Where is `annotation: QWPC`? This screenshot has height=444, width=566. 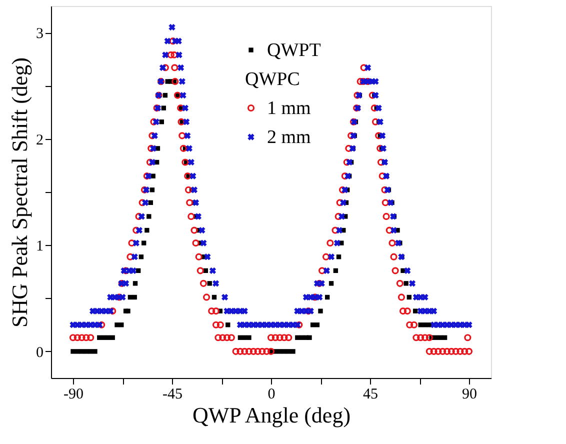 annotation: QWPC is located at coordinates (272, 79).